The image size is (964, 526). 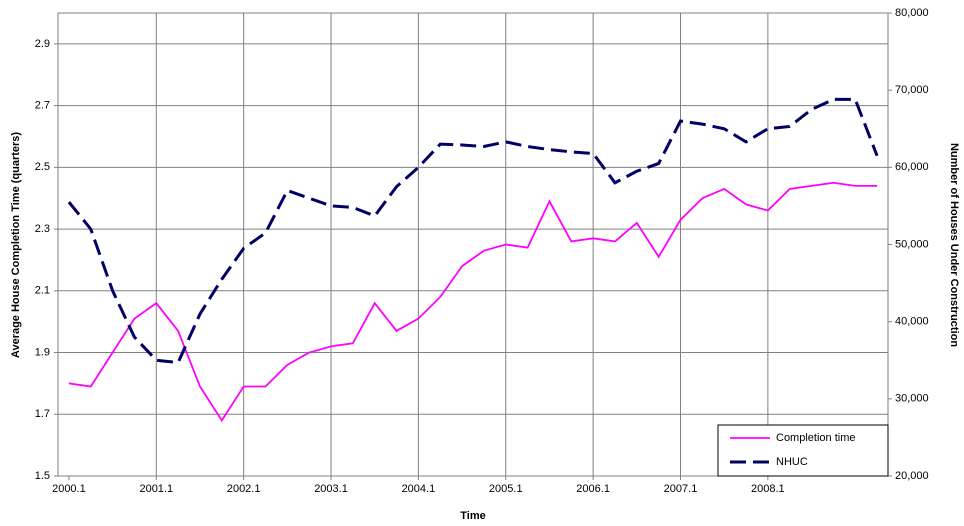 I want to click on y-tick-label: 2.7, so click(x=42, y=106).